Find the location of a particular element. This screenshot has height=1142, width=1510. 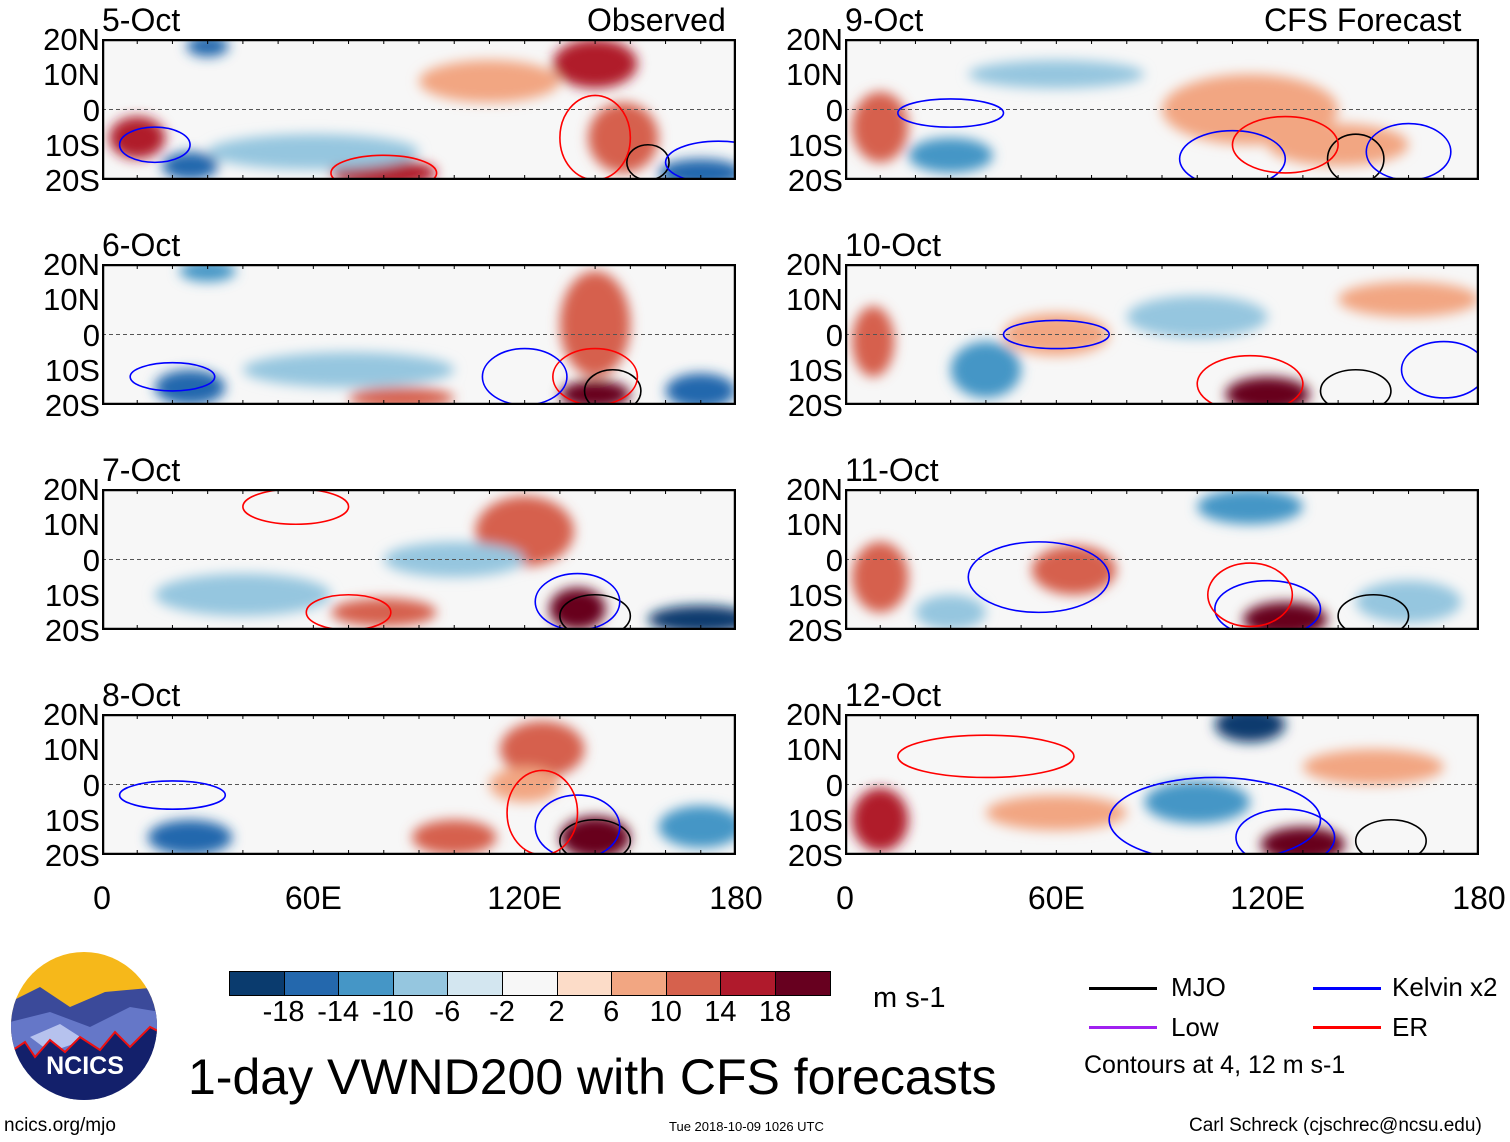

colorbar-units: m s-1 is located at coordinates (909, 998).